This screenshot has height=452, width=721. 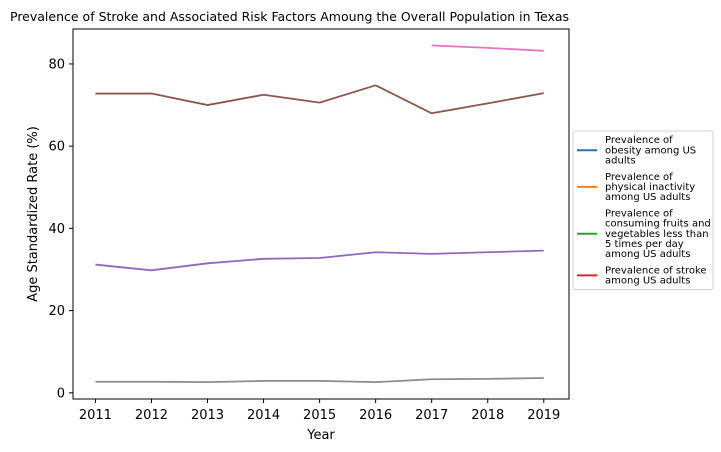 What do you see at coordinates (543, 415) in the screenshot?
I see `x-tick-label: 2019` at bounding box center [543, 415].